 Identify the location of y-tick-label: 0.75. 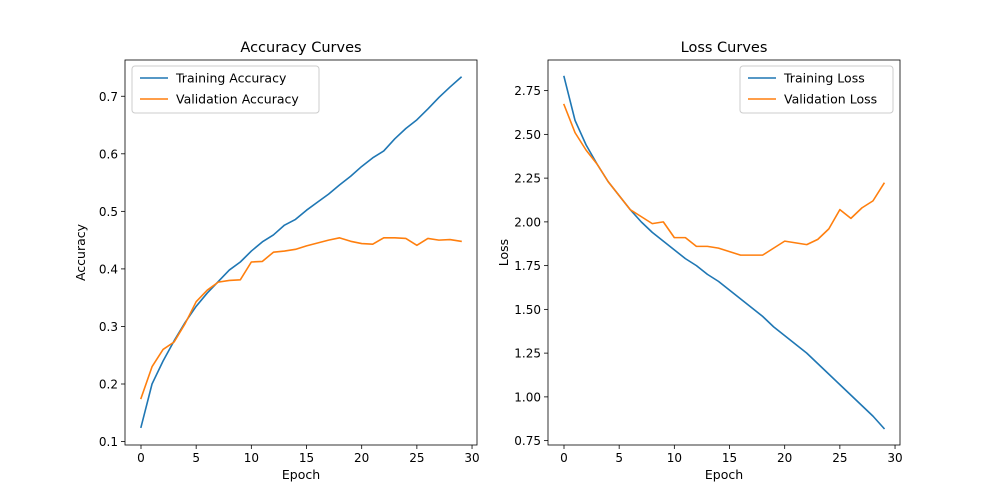
(527, 441).